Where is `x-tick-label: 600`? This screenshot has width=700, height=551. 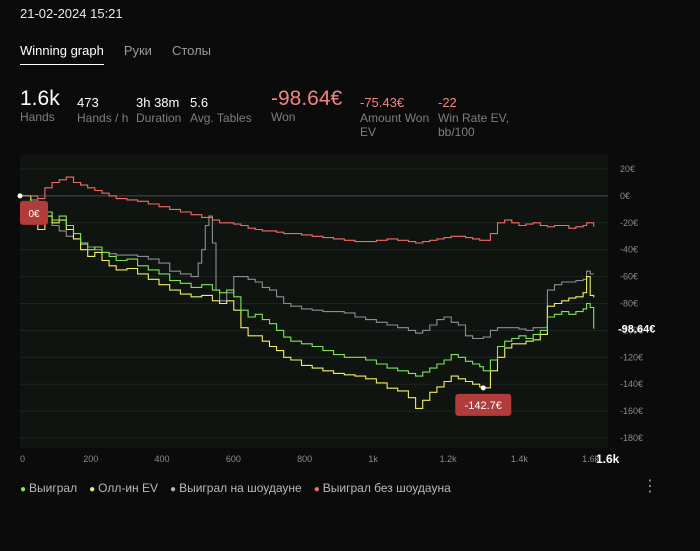
x-tick-label: 600 is located at coordinates (233, 459).